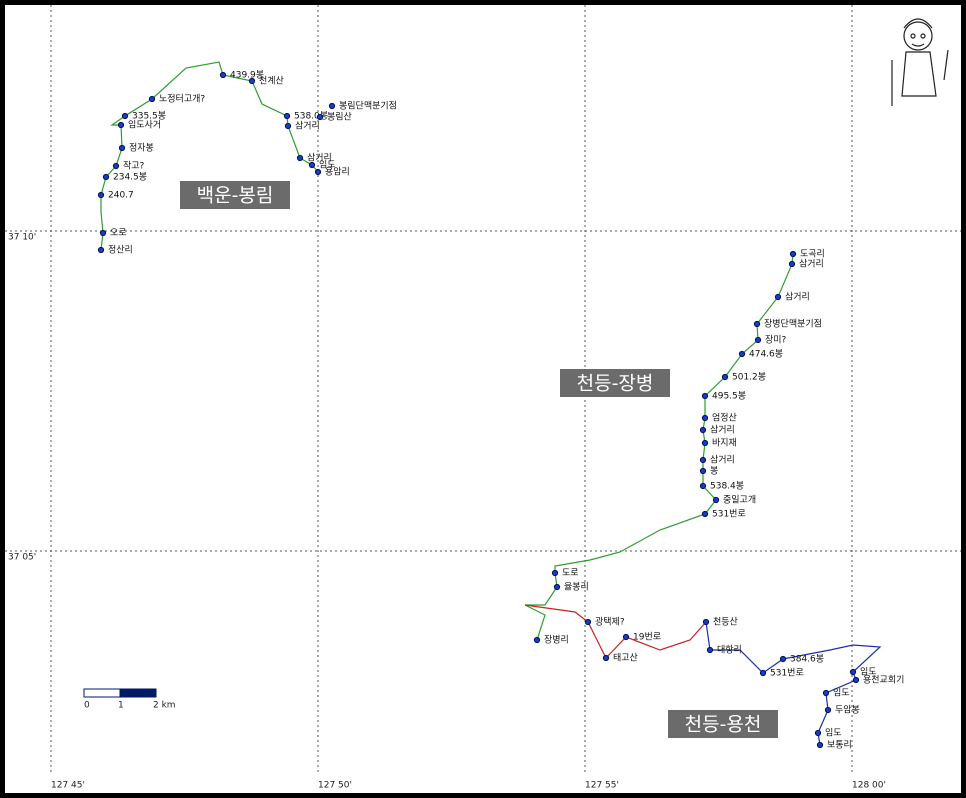  I want to click on waypoint-label: 정자봉, so click(141, 148).